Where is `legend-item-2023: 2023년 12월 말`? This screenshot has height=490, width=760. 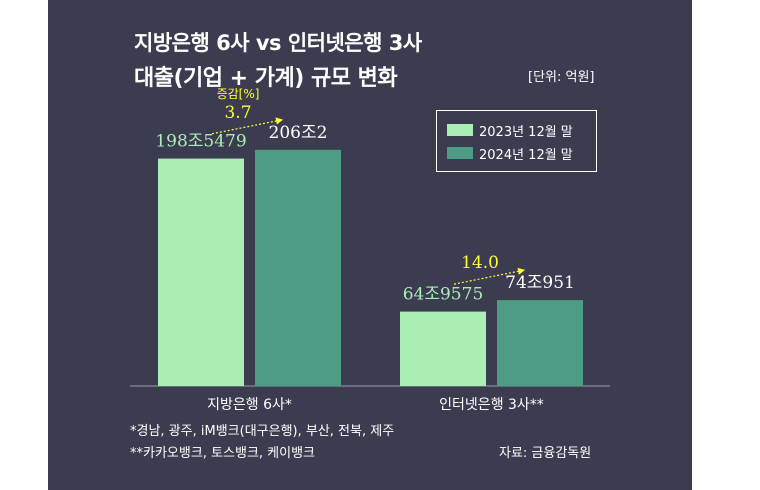 legend-item-2023: 2023년 12월 말 is located at coordinates (510, 130).